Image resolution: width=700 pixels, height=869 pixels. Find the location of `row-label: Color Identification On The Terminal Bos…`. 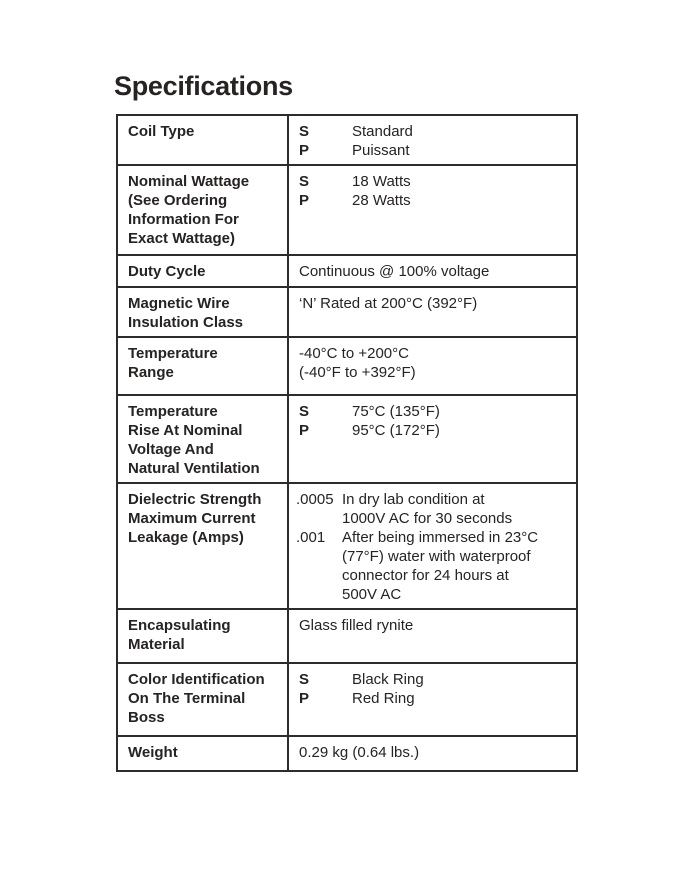

row-label: Color Identification On The Terminal Bos… is located at coordinates (203, 699).